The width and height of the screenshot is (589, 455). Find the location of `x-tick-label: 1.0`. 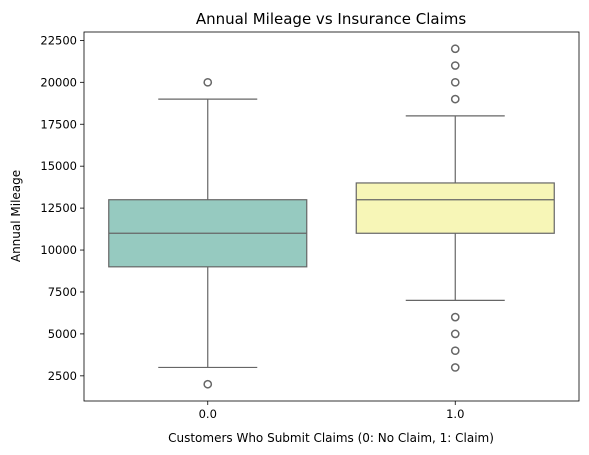

x-tick-label: 1.0 is located at coordinates (455, 414).